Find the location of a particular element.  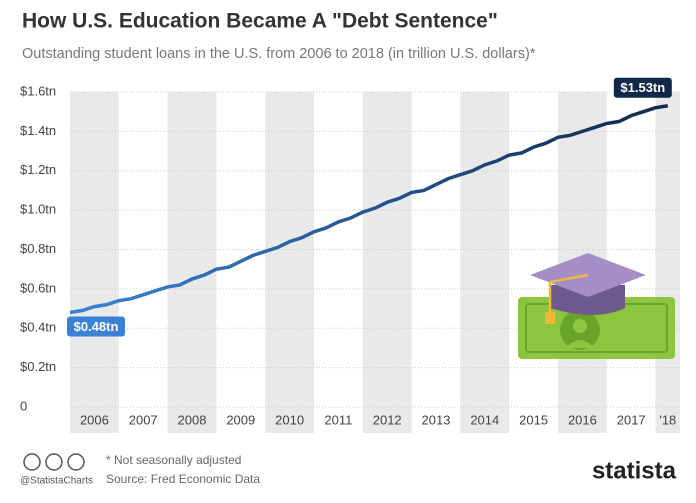

y-tick-label: $1.6tn is located at coordinates (38, 90).